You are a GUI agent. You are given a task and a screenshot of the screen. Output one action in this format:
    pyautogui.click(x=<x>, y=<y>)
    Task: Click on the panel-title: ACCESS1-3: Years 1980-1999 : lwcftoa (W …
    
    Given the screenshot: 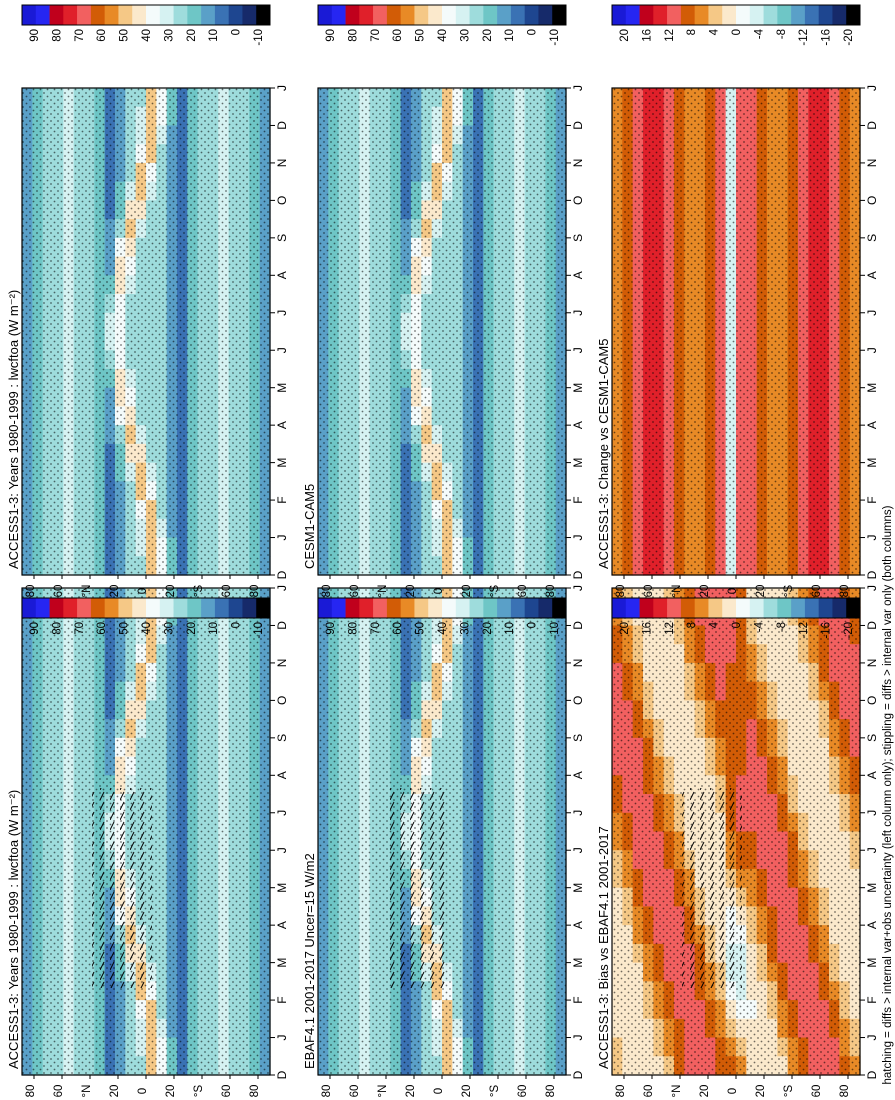 What is the action you would take?
    pyautogui.click(x=13, y=429)
    